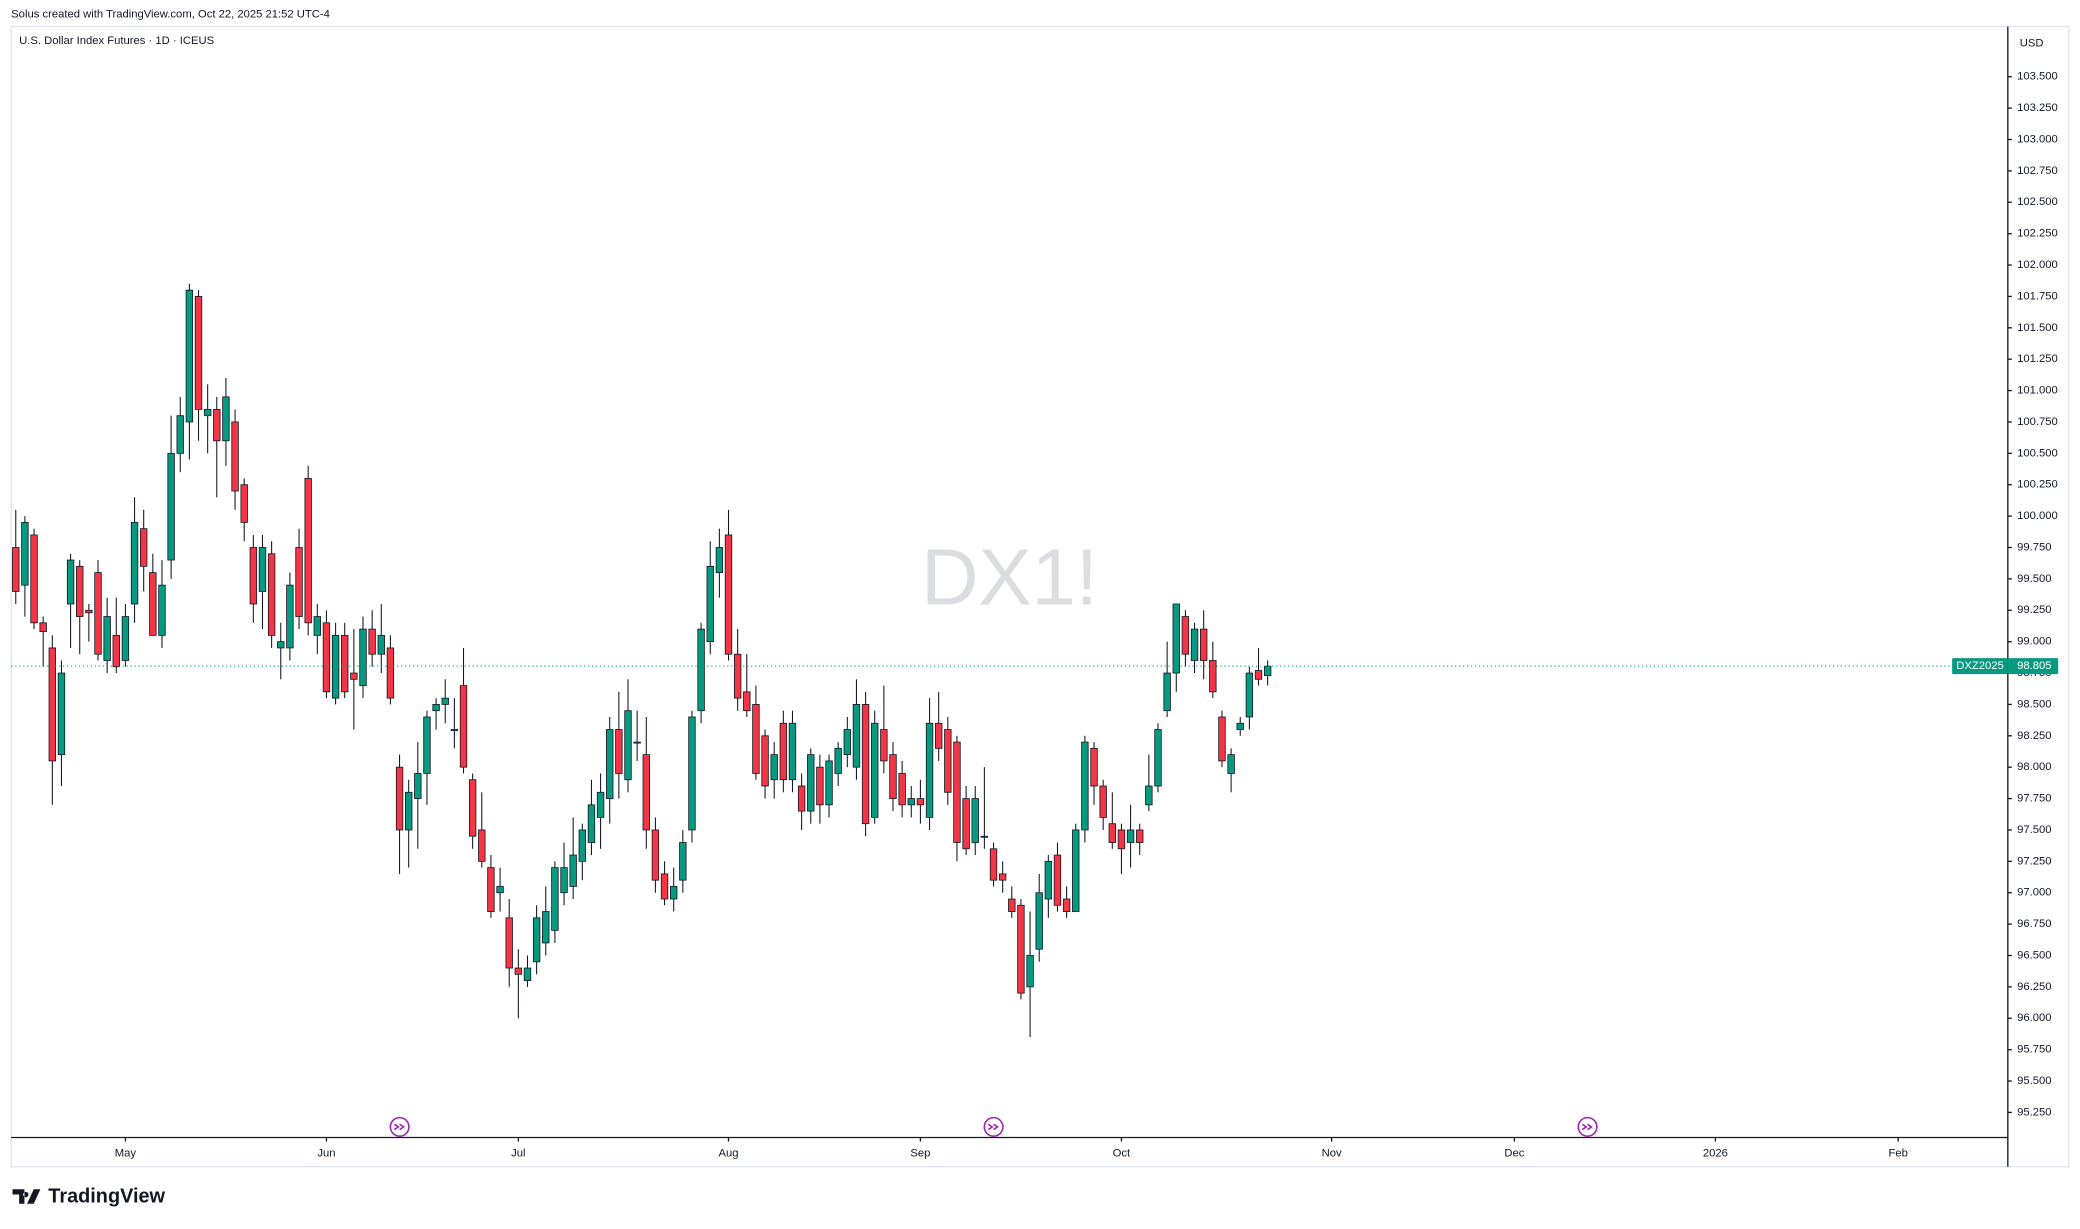 This screenshot has width=2080, height=1229. What do you see at coordinates (2034, 799) in the screenshot?
I see `y-tick-label: 97.750` at bounding box center [2034, 799].